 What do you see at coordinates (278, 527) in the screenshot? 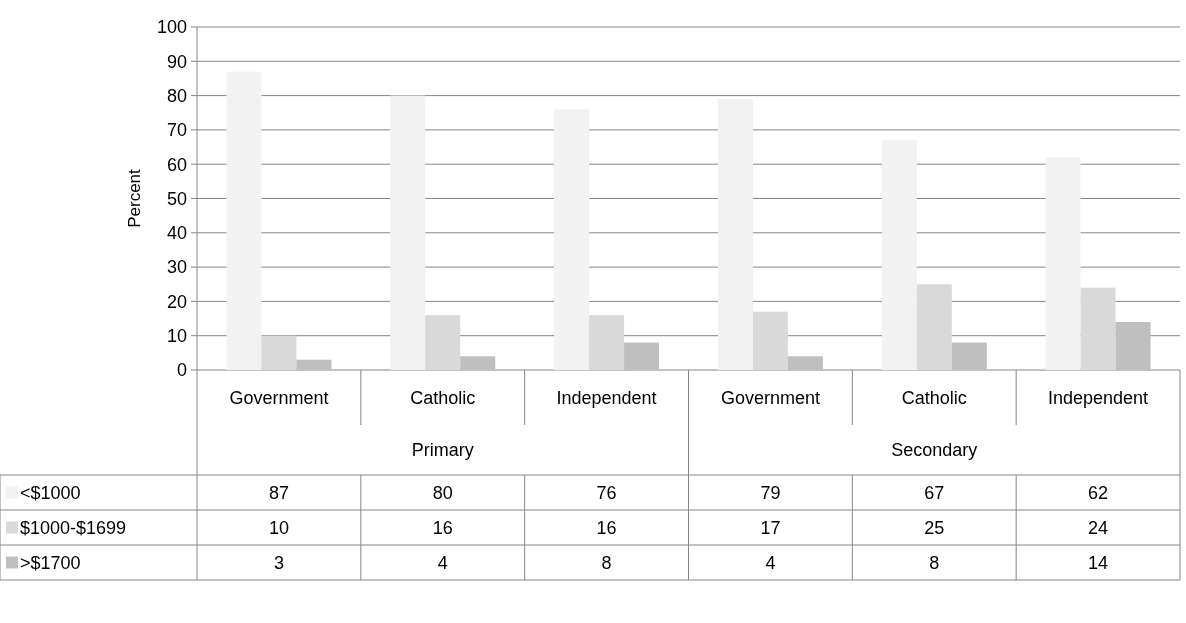
I see `data-label: 10` at bounding box center [278, 527].